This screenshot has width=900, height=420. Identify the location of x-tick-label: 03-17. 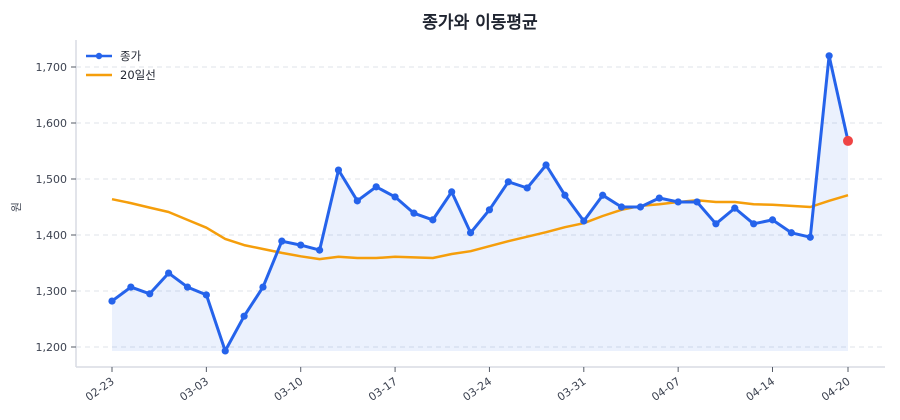
(383, 389).